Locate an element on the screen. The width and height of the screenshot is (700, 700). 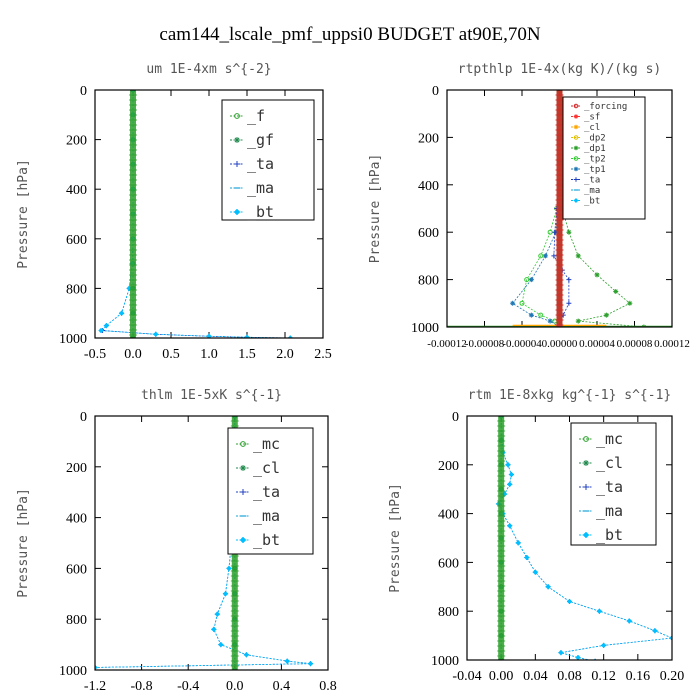
overlapping-series-bar is located at coordinates (501, 538).